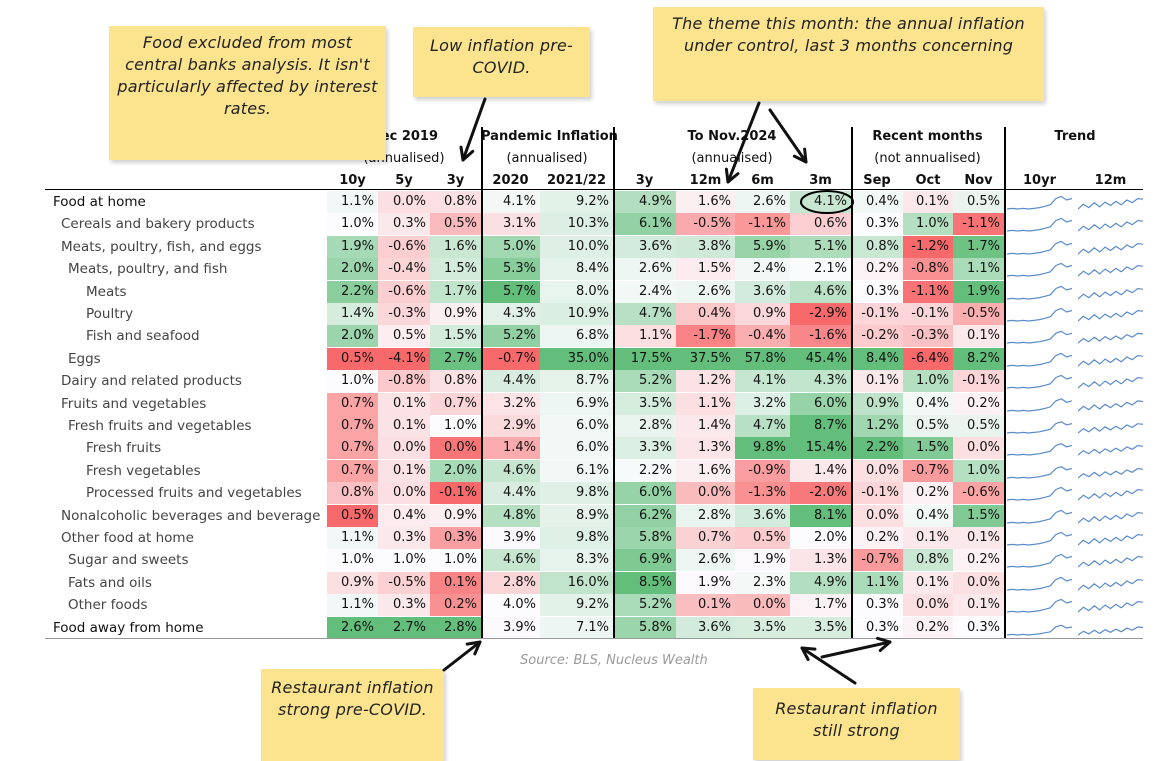 Image resolution: width=1176 pixels, height=761 pixels. I want to click on value-cell-16-2: 1.0%, so click(455, 560).